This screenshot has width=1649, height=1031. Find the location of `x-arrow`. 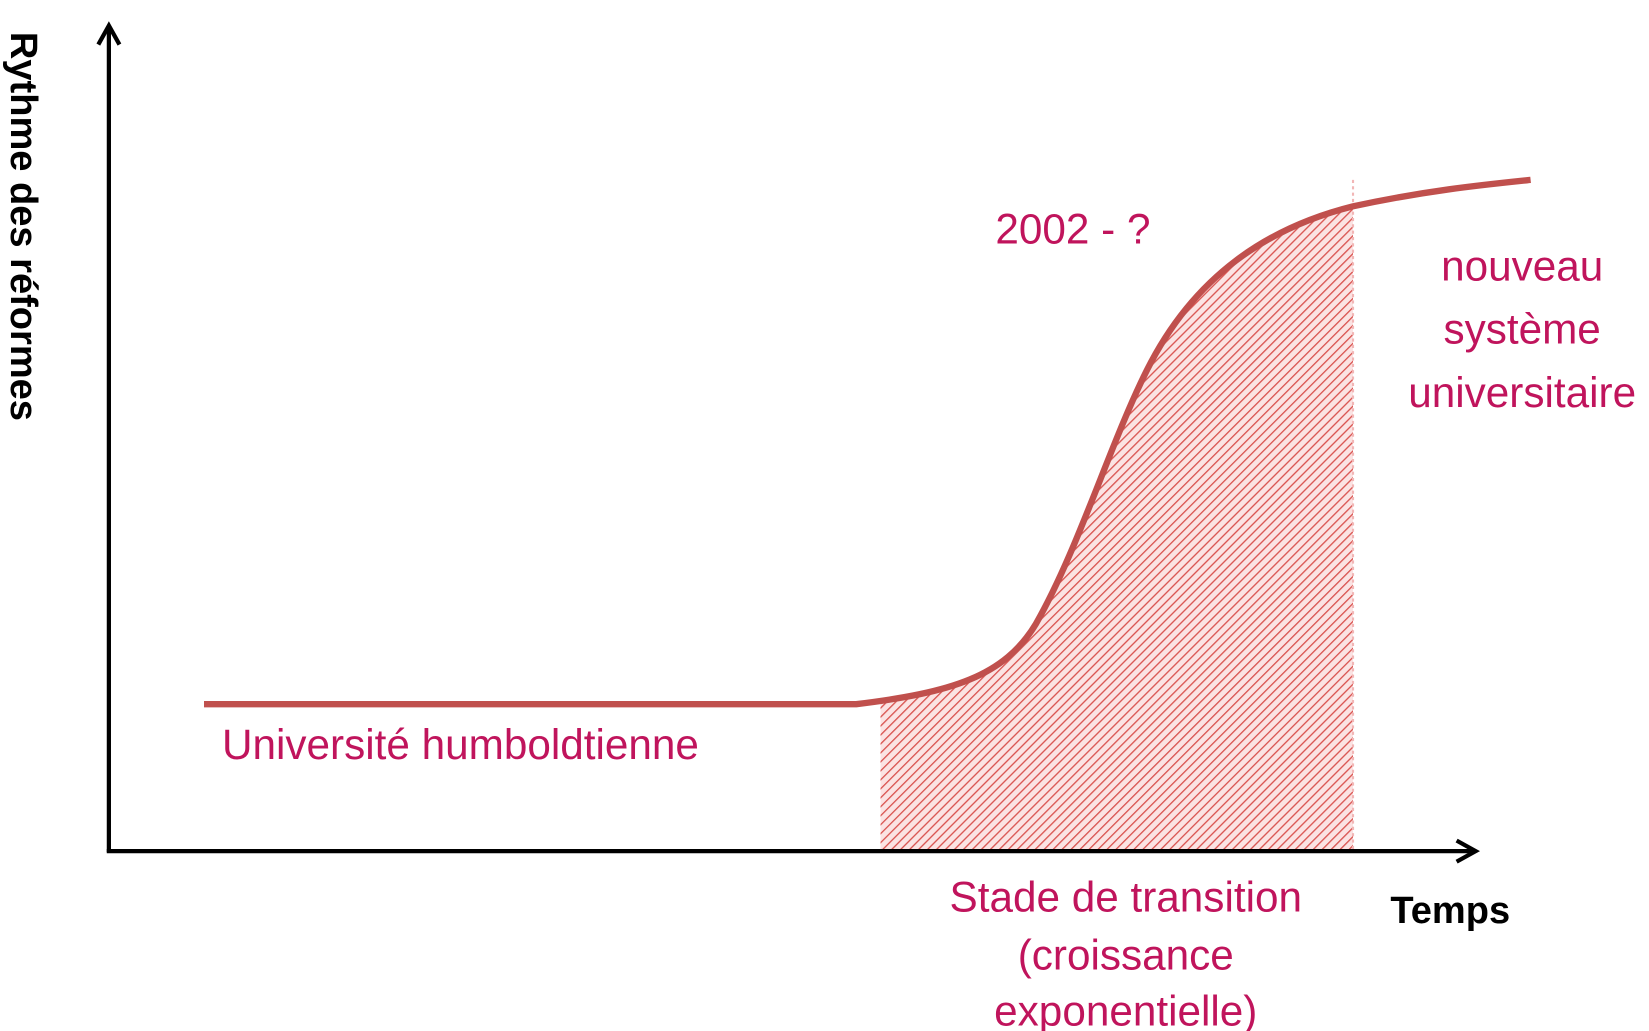

x-arrow is located at coordinates (1467, 851).